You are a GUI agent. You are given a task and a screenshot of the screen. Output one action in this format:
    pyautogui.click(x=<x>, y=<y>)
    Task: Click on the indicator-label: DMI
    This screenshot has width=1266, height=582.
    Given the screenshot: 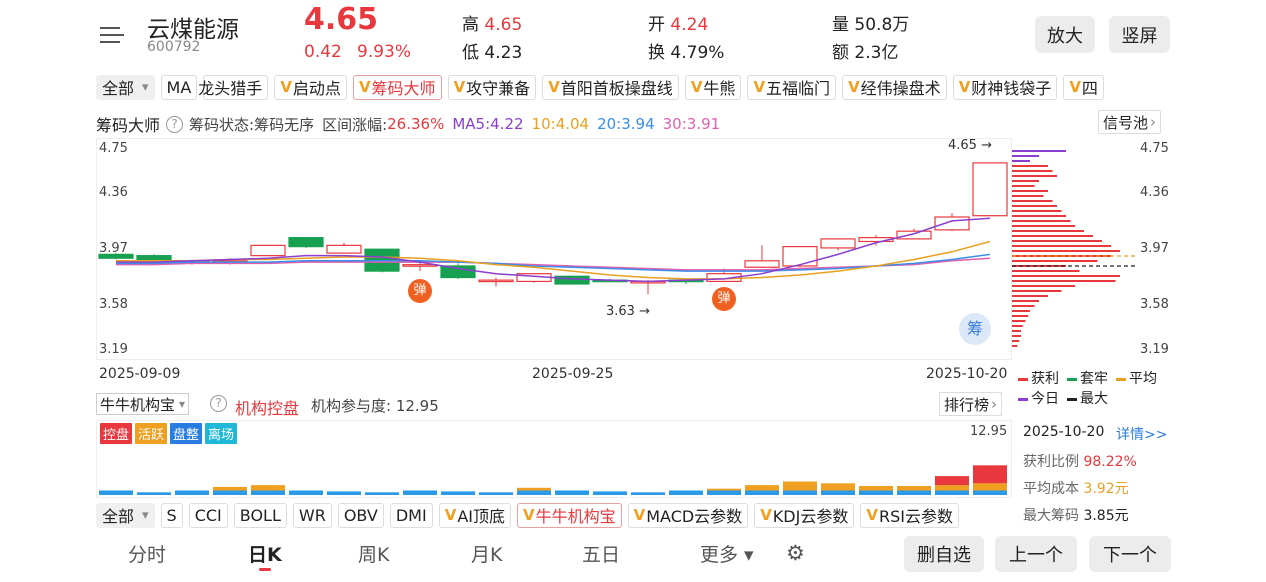 What is the action you would take?
    pyautogui.click(x=411, y=515)
    